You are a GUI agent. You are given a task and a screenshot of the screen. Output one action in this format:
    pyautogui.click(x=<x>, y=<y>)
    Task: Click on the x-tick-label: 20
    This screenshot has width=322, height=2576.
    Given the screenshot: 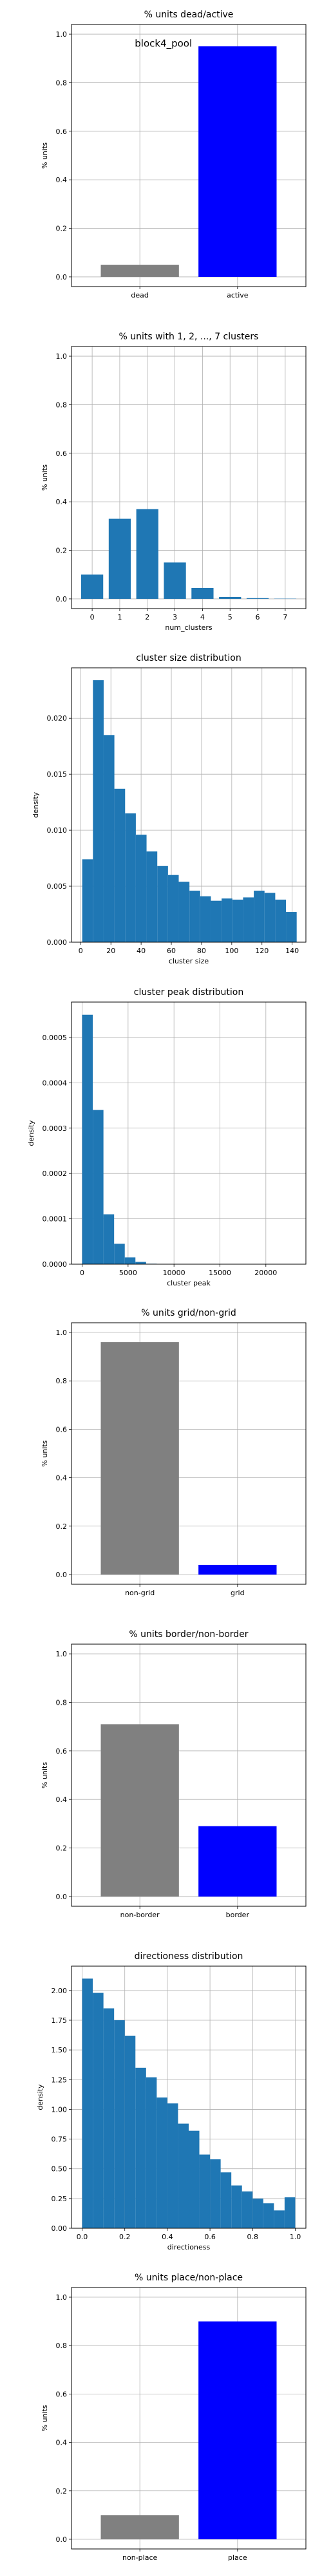 What is the action you would take?
    pyautogui.click(x=111, y=951)
    